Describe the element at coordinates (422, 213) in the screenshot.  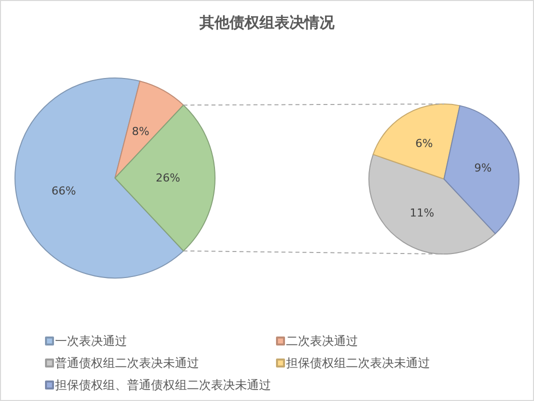
I see `data-label: 11%` at that location.